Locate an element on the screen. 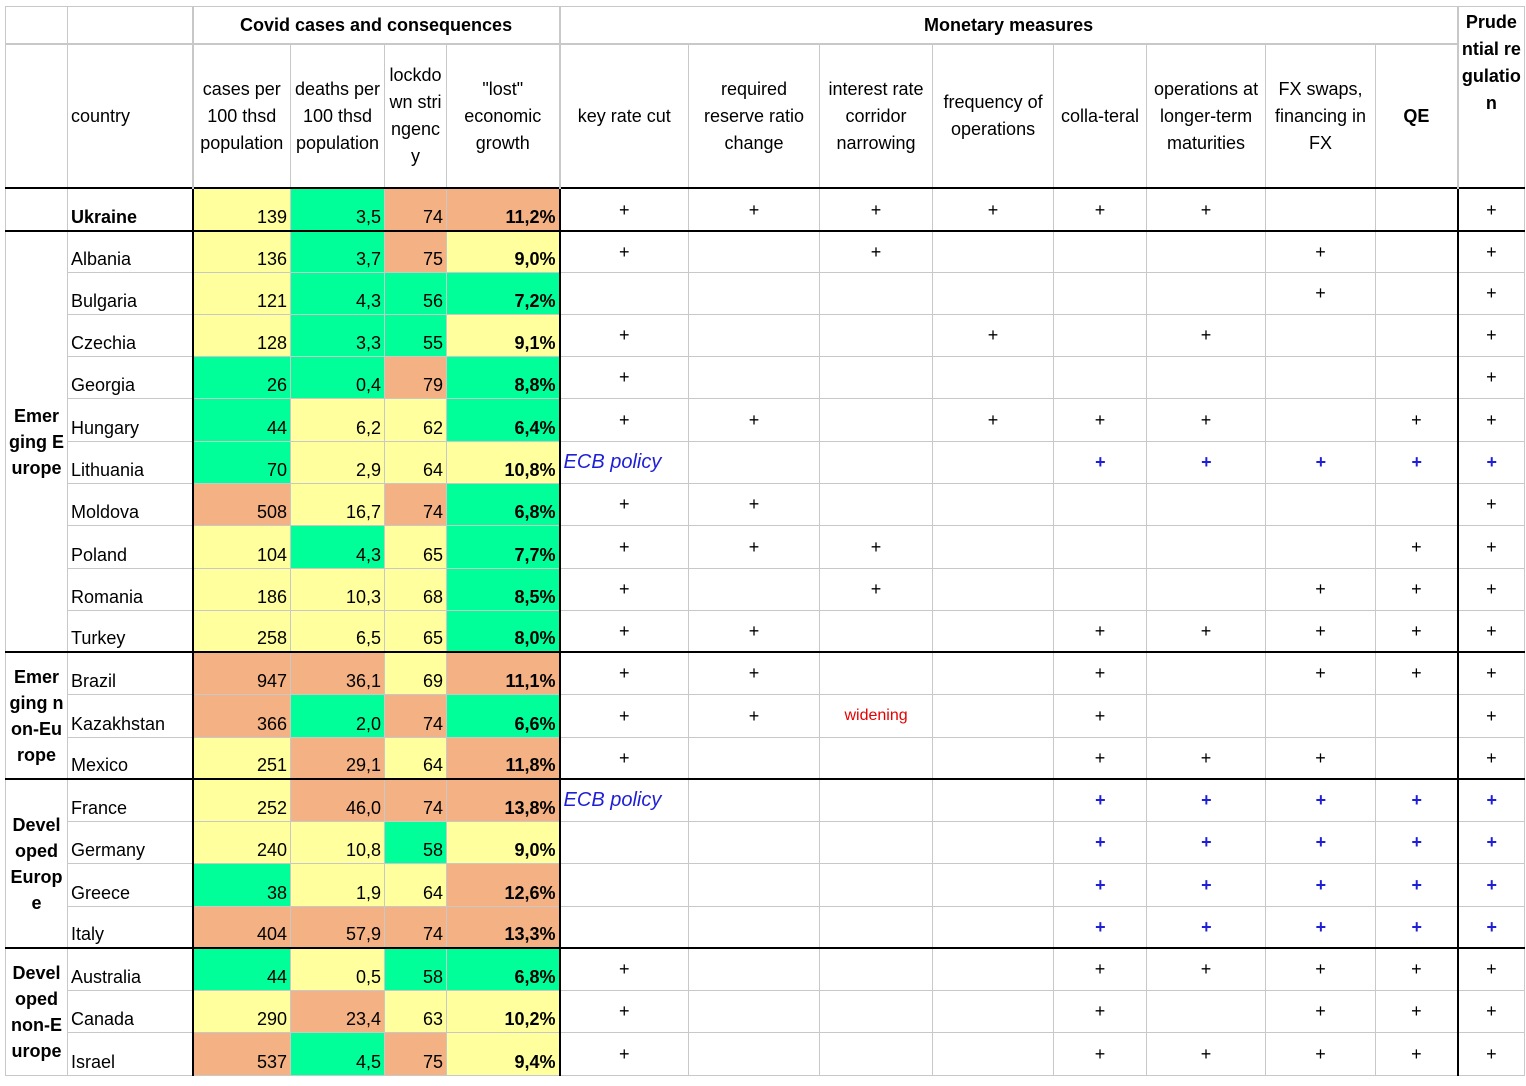 This screenshot has width=1526, height=1086. cases-value: 240 is located at coordinates (241, 842).